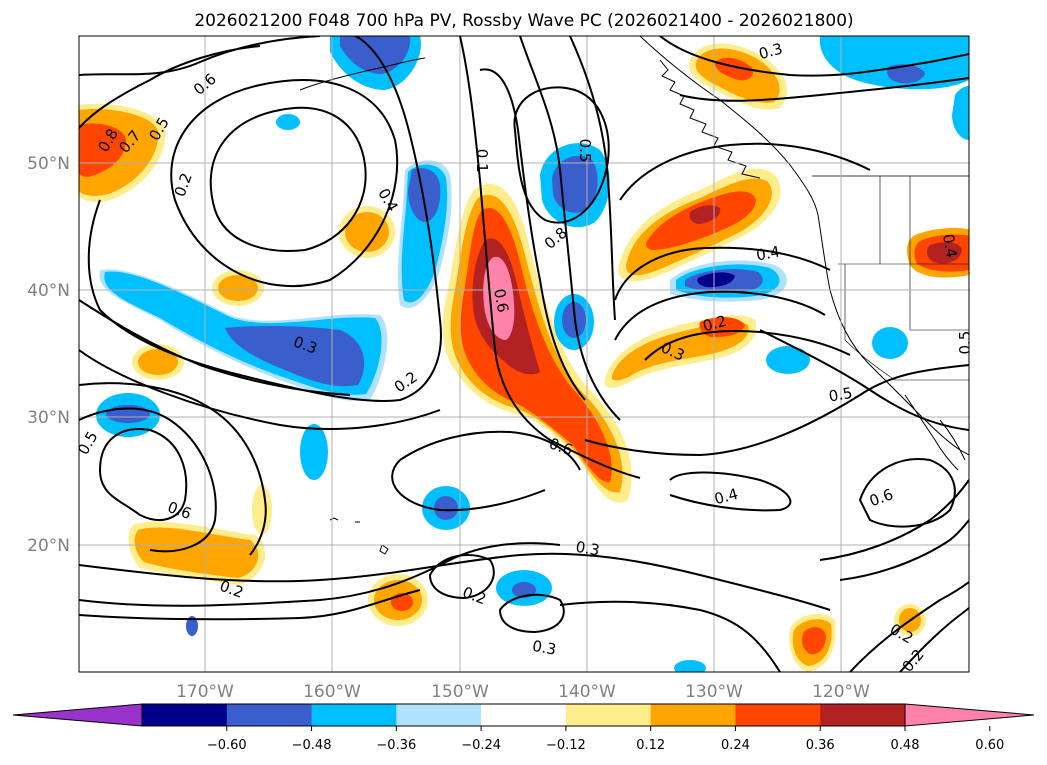  What do you see at coordinates (446, 508) in the screenshot?
I see `negative-anomaly-small-3-blue` at bounding box center [446, 508].